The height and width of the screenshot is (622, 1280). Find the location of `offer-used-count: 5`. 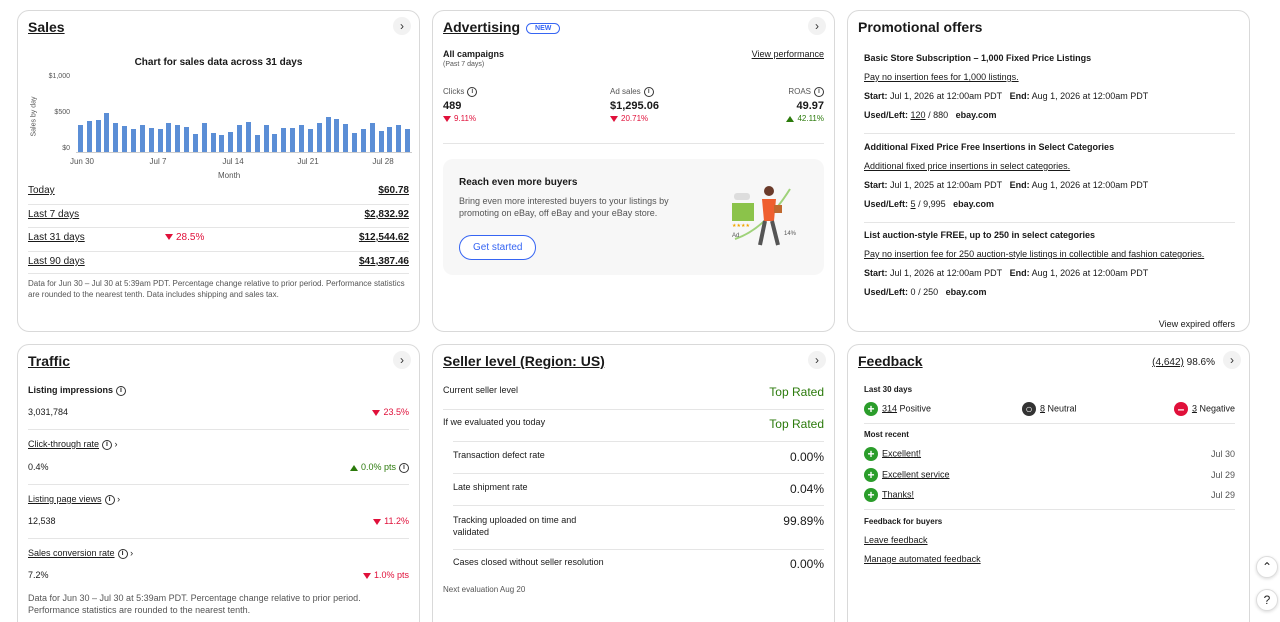

offer-used-count: 5 is located at coordinates (913, 204).